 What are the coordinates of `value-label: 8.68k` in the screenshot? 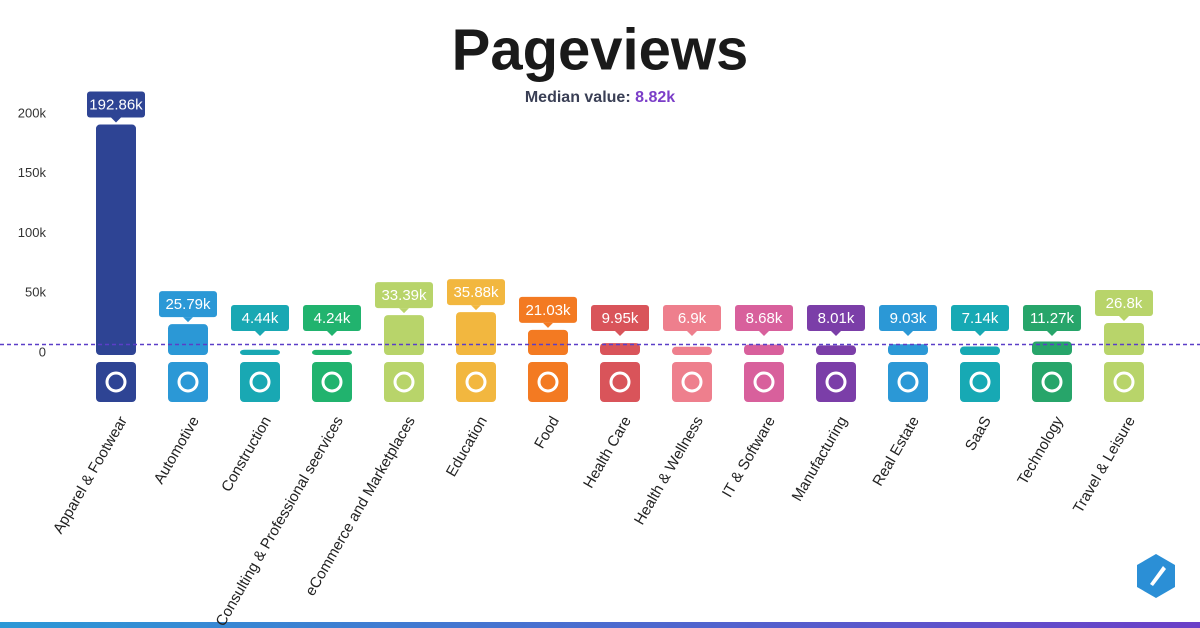 It's located at (764, 318).